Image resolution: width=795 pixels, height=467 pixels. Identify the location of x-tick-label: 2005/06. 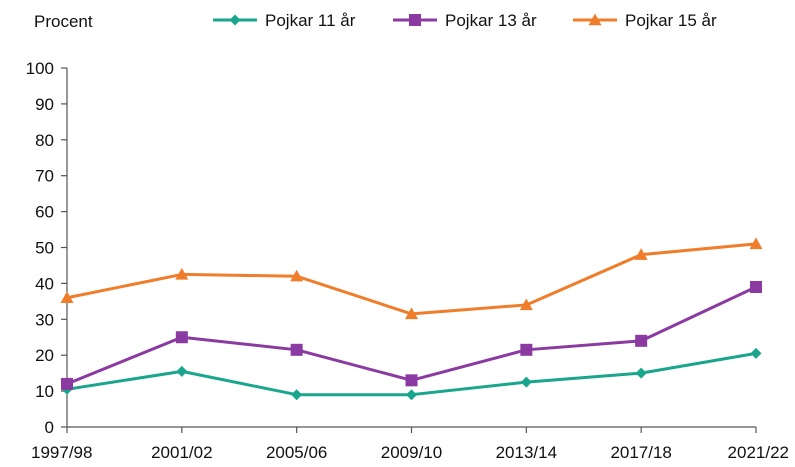
(296, 452).